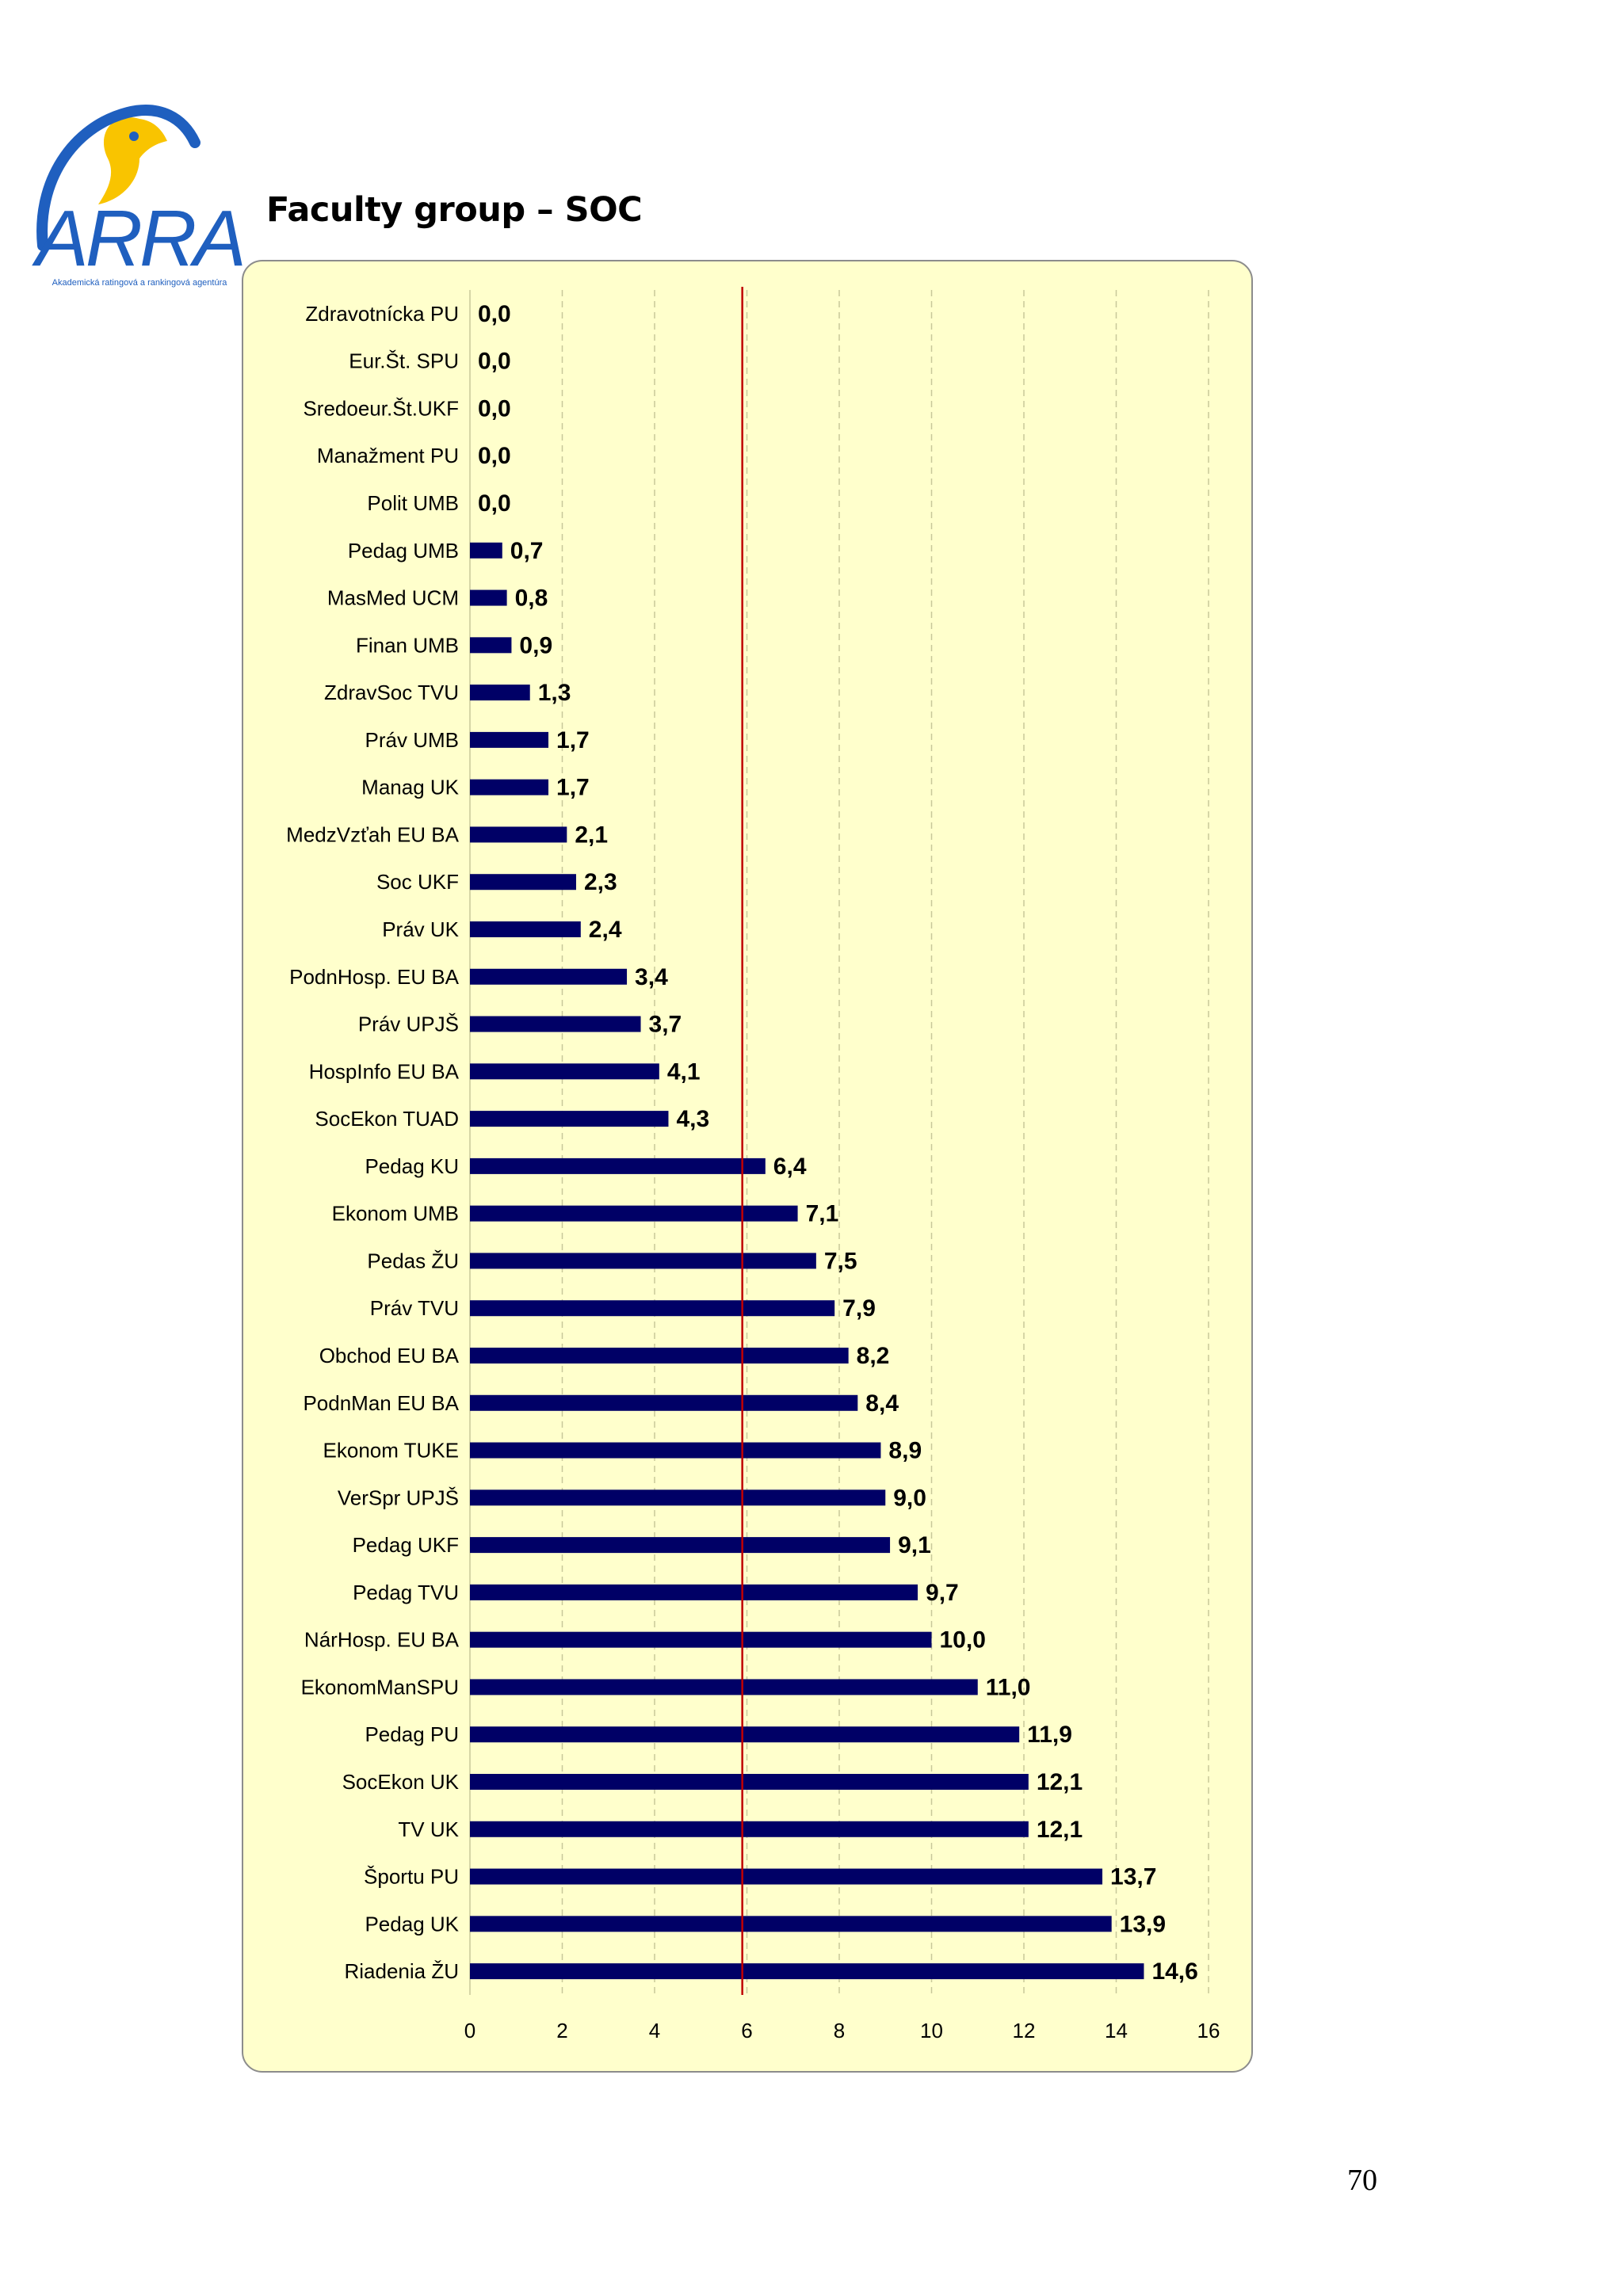 The image size is (1623, 2296). Describe the element at coordinates (494, 503) in the screenshot. I see `value-label-4: 0,0` at that location.